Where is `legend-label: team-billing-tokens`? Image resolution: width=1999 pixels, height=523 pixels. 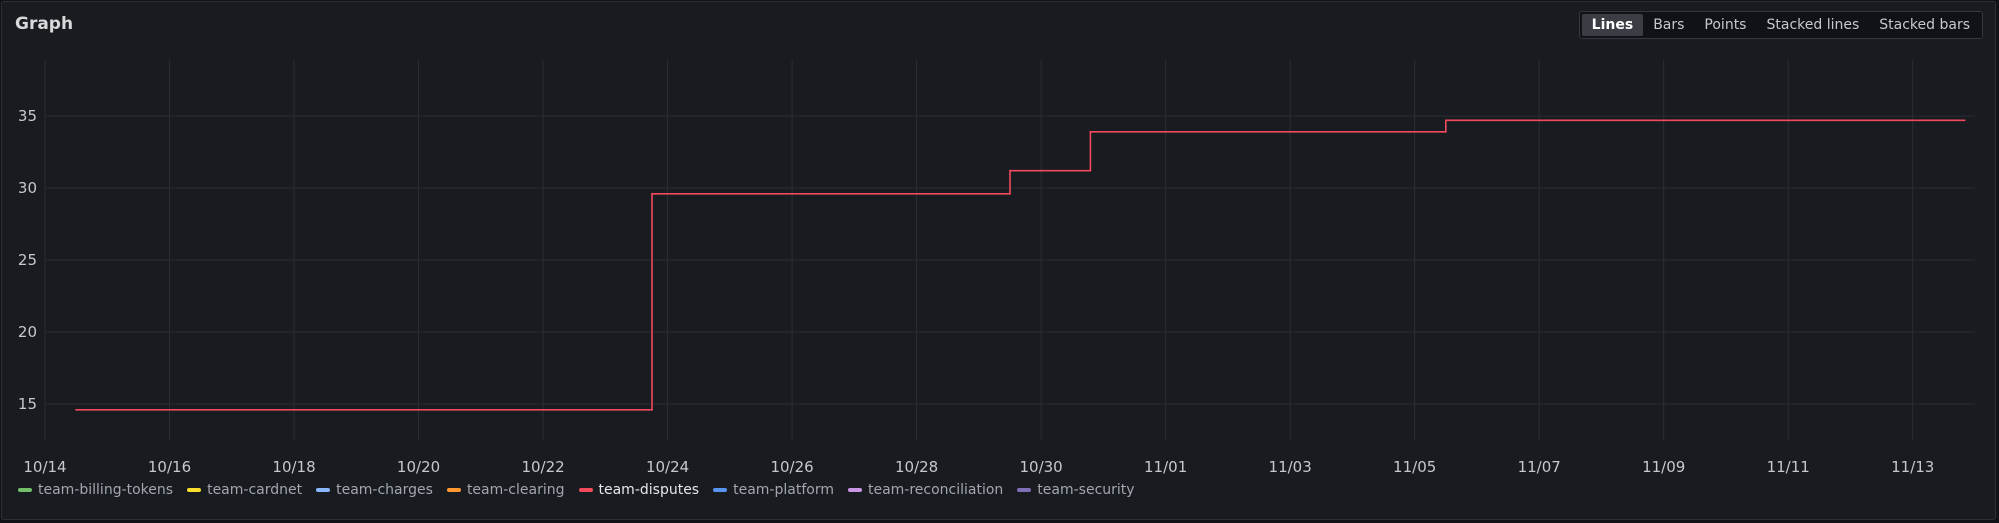 legend-label: team-billing-tokens is located at coordinates (106, 490).